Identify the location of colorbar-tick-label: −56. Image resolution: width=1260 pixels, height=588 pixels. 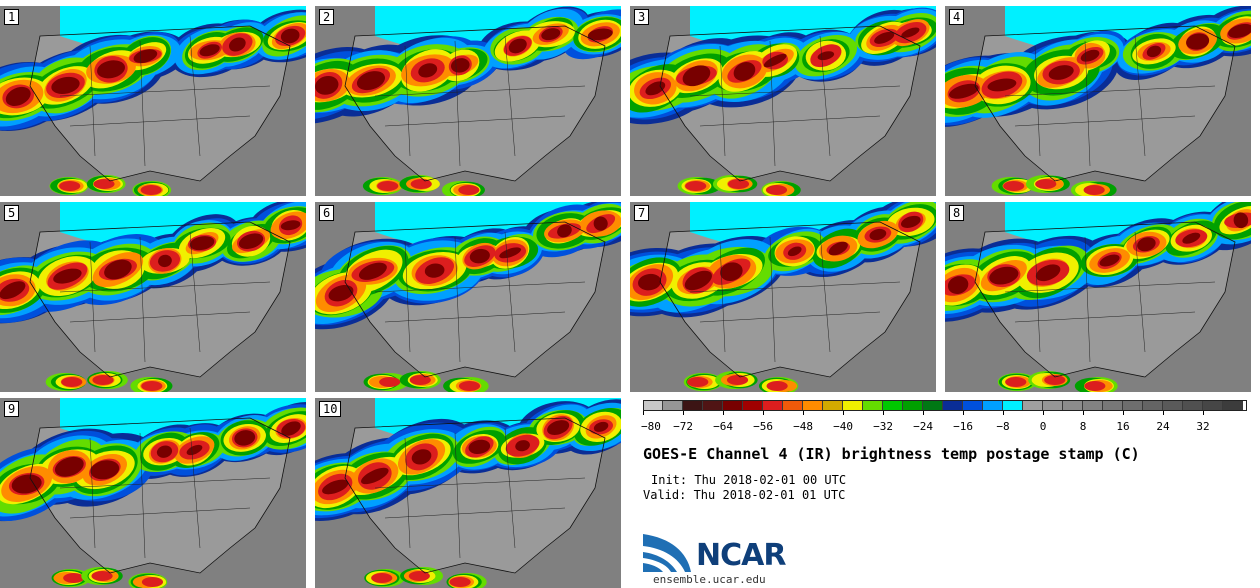
(763, 426).